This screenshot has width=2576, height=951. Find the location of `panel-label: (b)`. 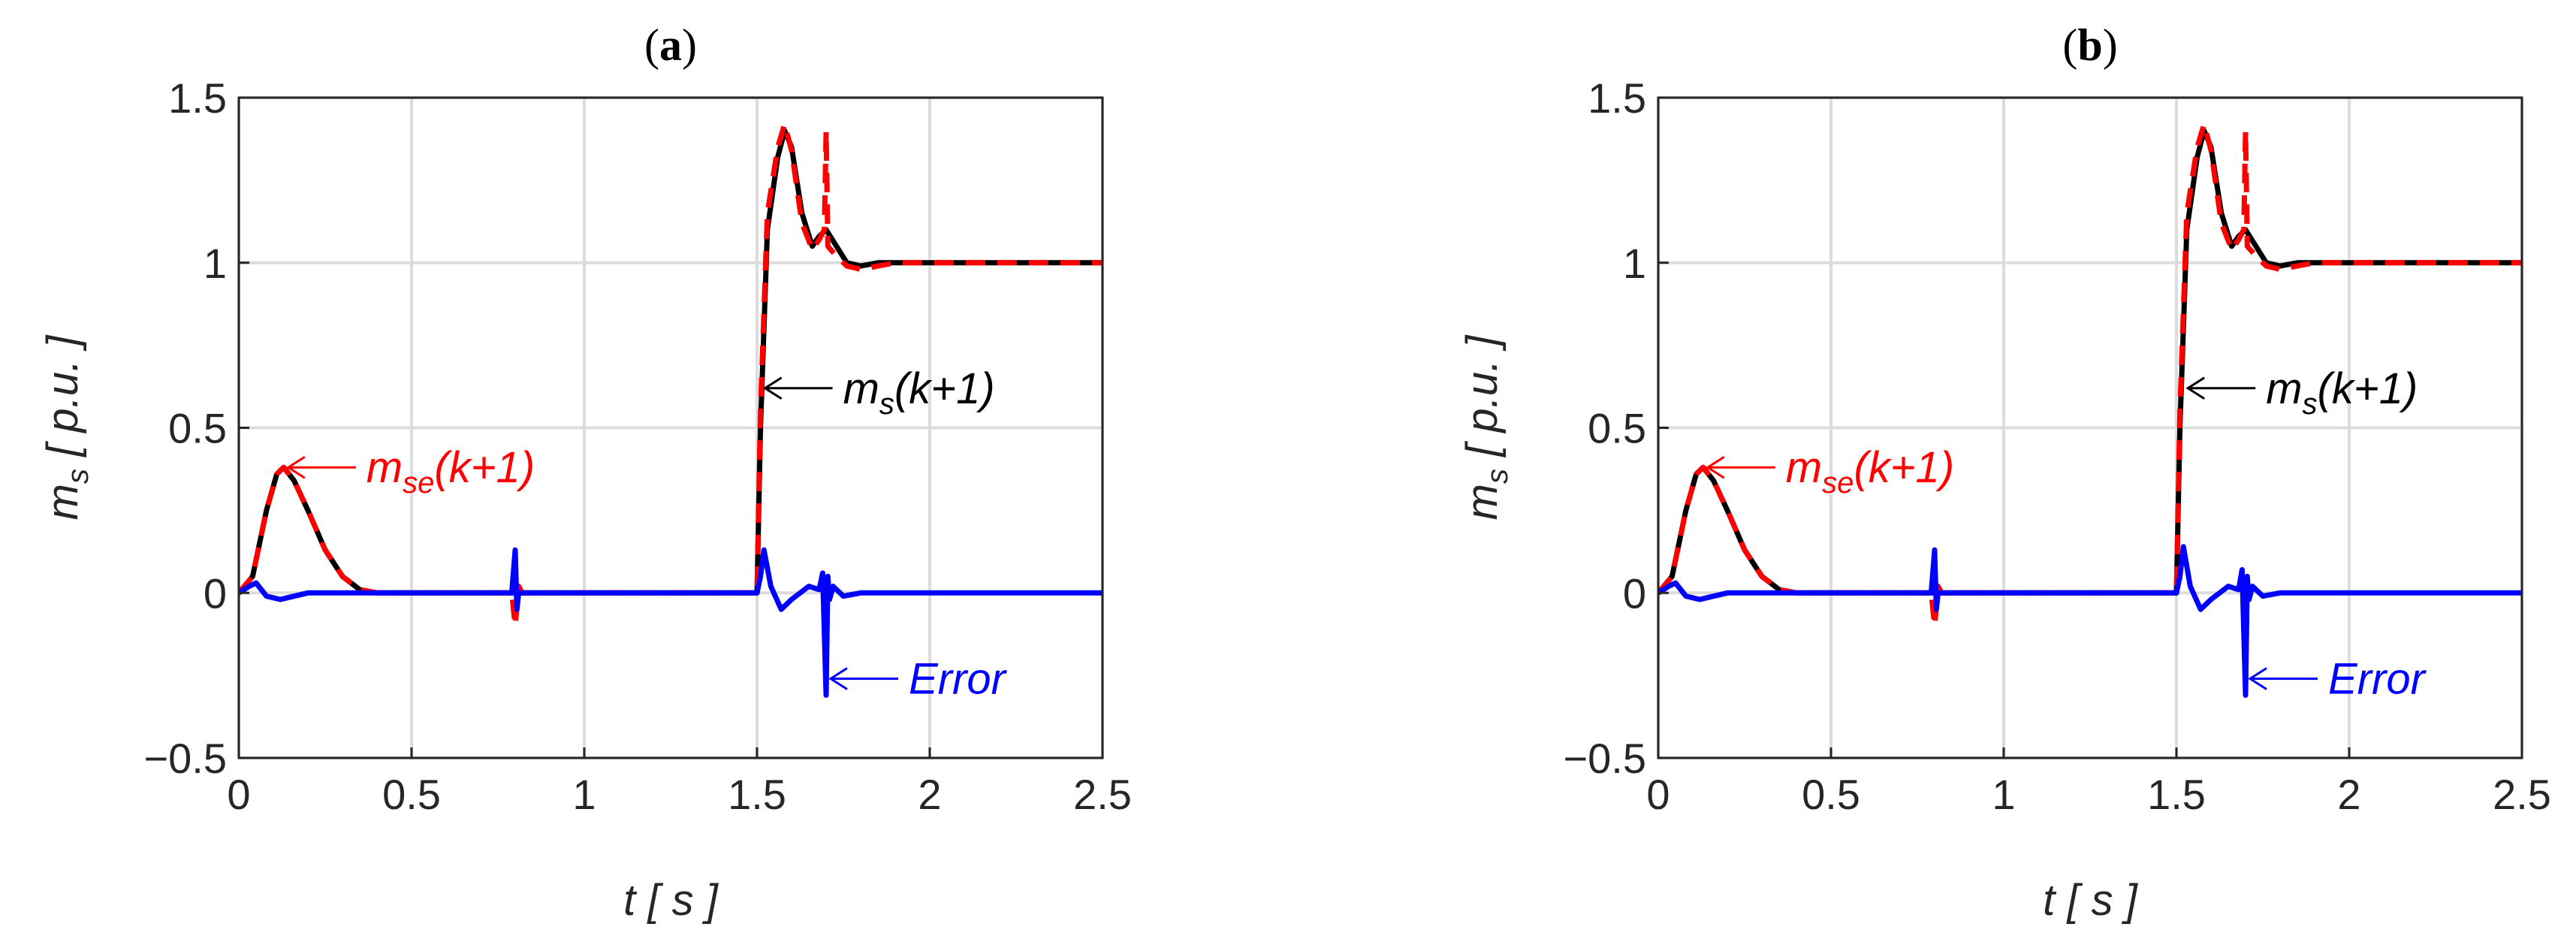

panel-label: (b) is located at coordinates (2089, 45).